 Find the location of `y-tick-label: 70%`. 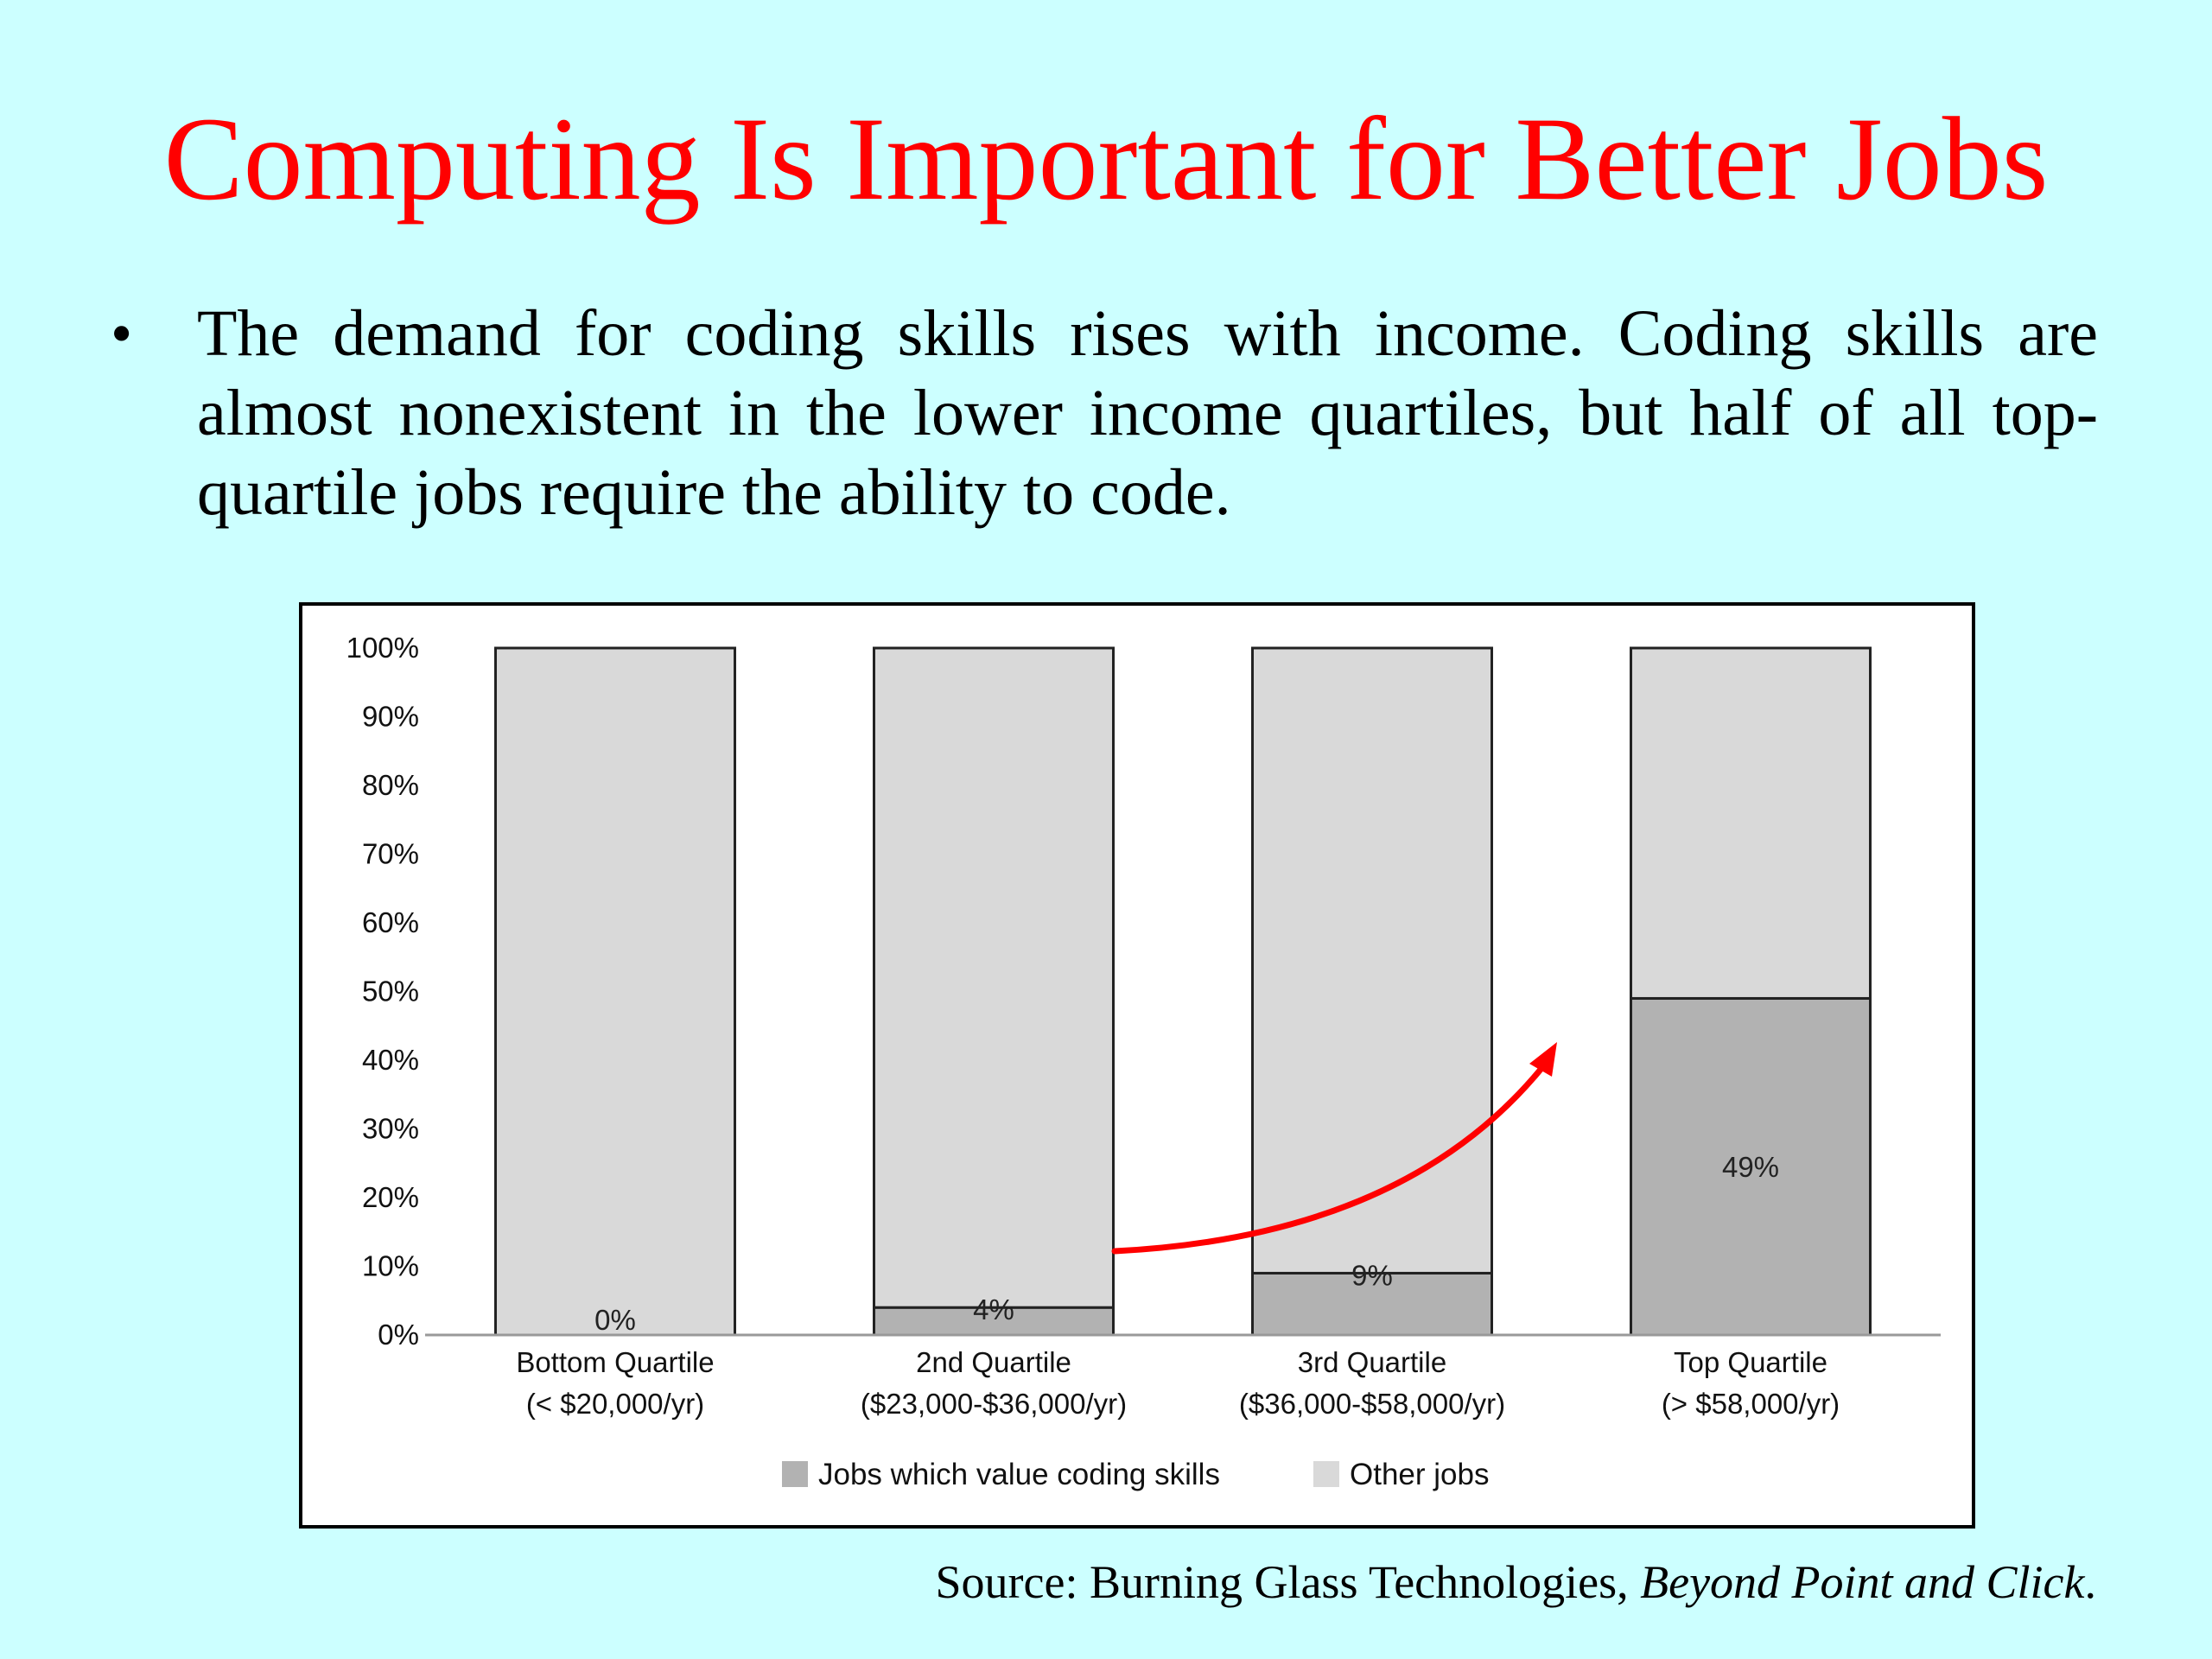

y-tick-label: 70% is located at coordinates (390, 854).